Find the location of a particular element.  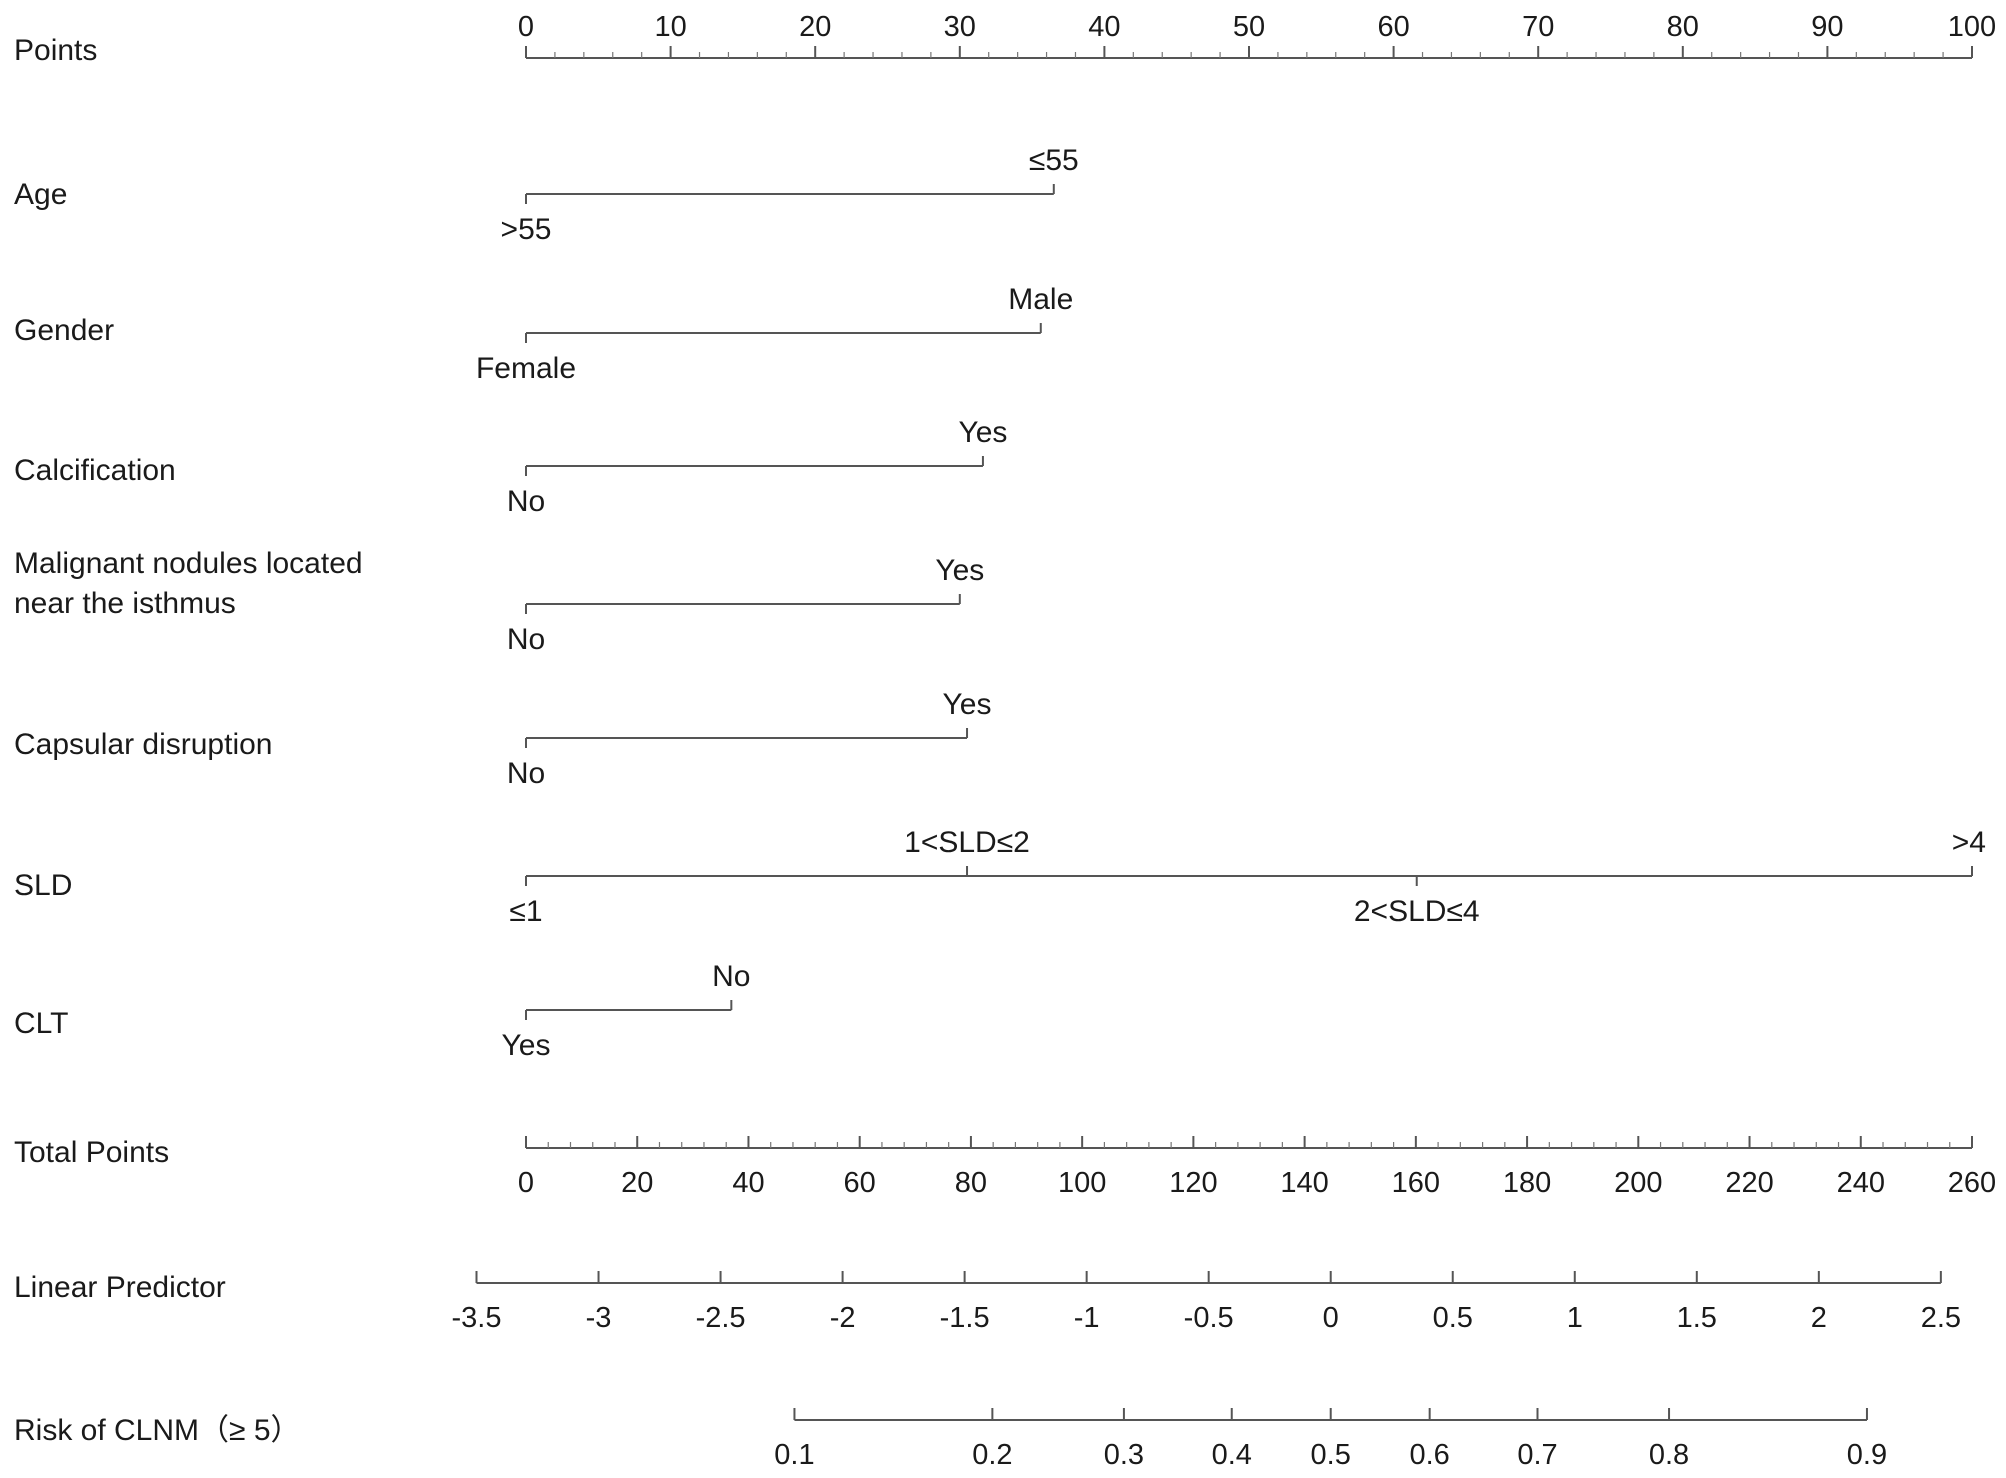

tick-label-linear-2: 2 is located at coordinates (1819, 1318).